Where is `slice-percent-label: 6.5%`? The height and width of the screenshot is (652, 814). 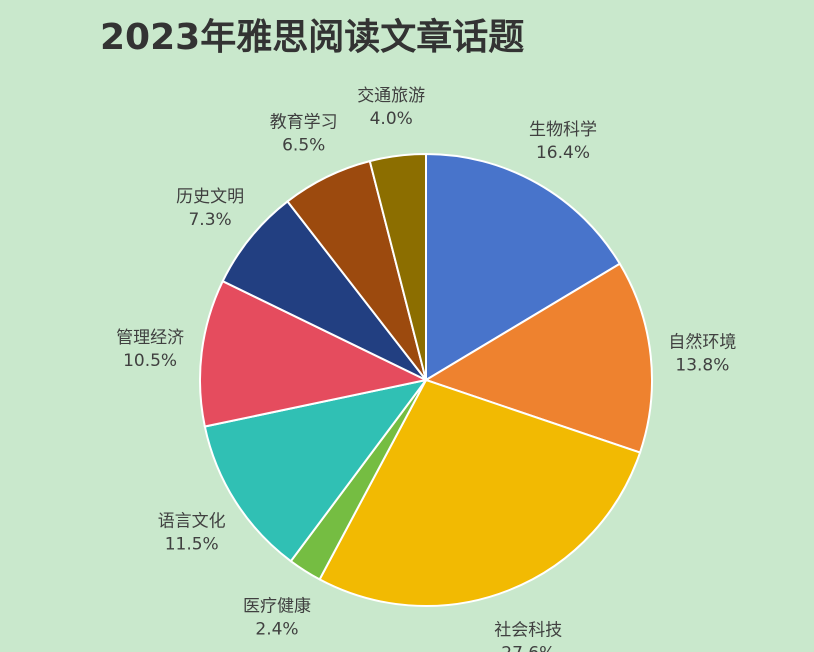 slice-percent-label: 6.5% is located at coordinates (303, 145).